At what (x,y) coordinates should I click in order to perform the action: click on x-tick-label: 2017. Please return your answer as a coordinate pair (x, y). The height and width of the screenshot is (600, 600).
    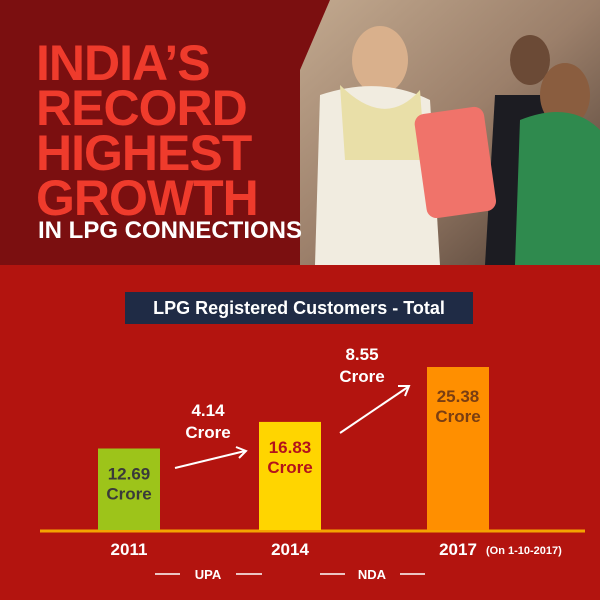
    Looking at the image, I should click on (458, 549).